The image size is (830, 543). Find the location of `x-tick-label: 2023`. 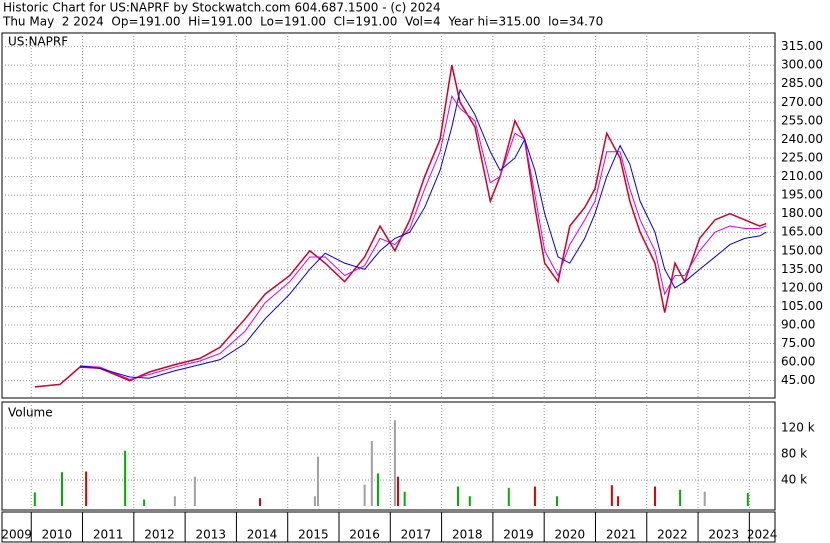

x-tick-label: 2023 is located at coordinates (723, 535).